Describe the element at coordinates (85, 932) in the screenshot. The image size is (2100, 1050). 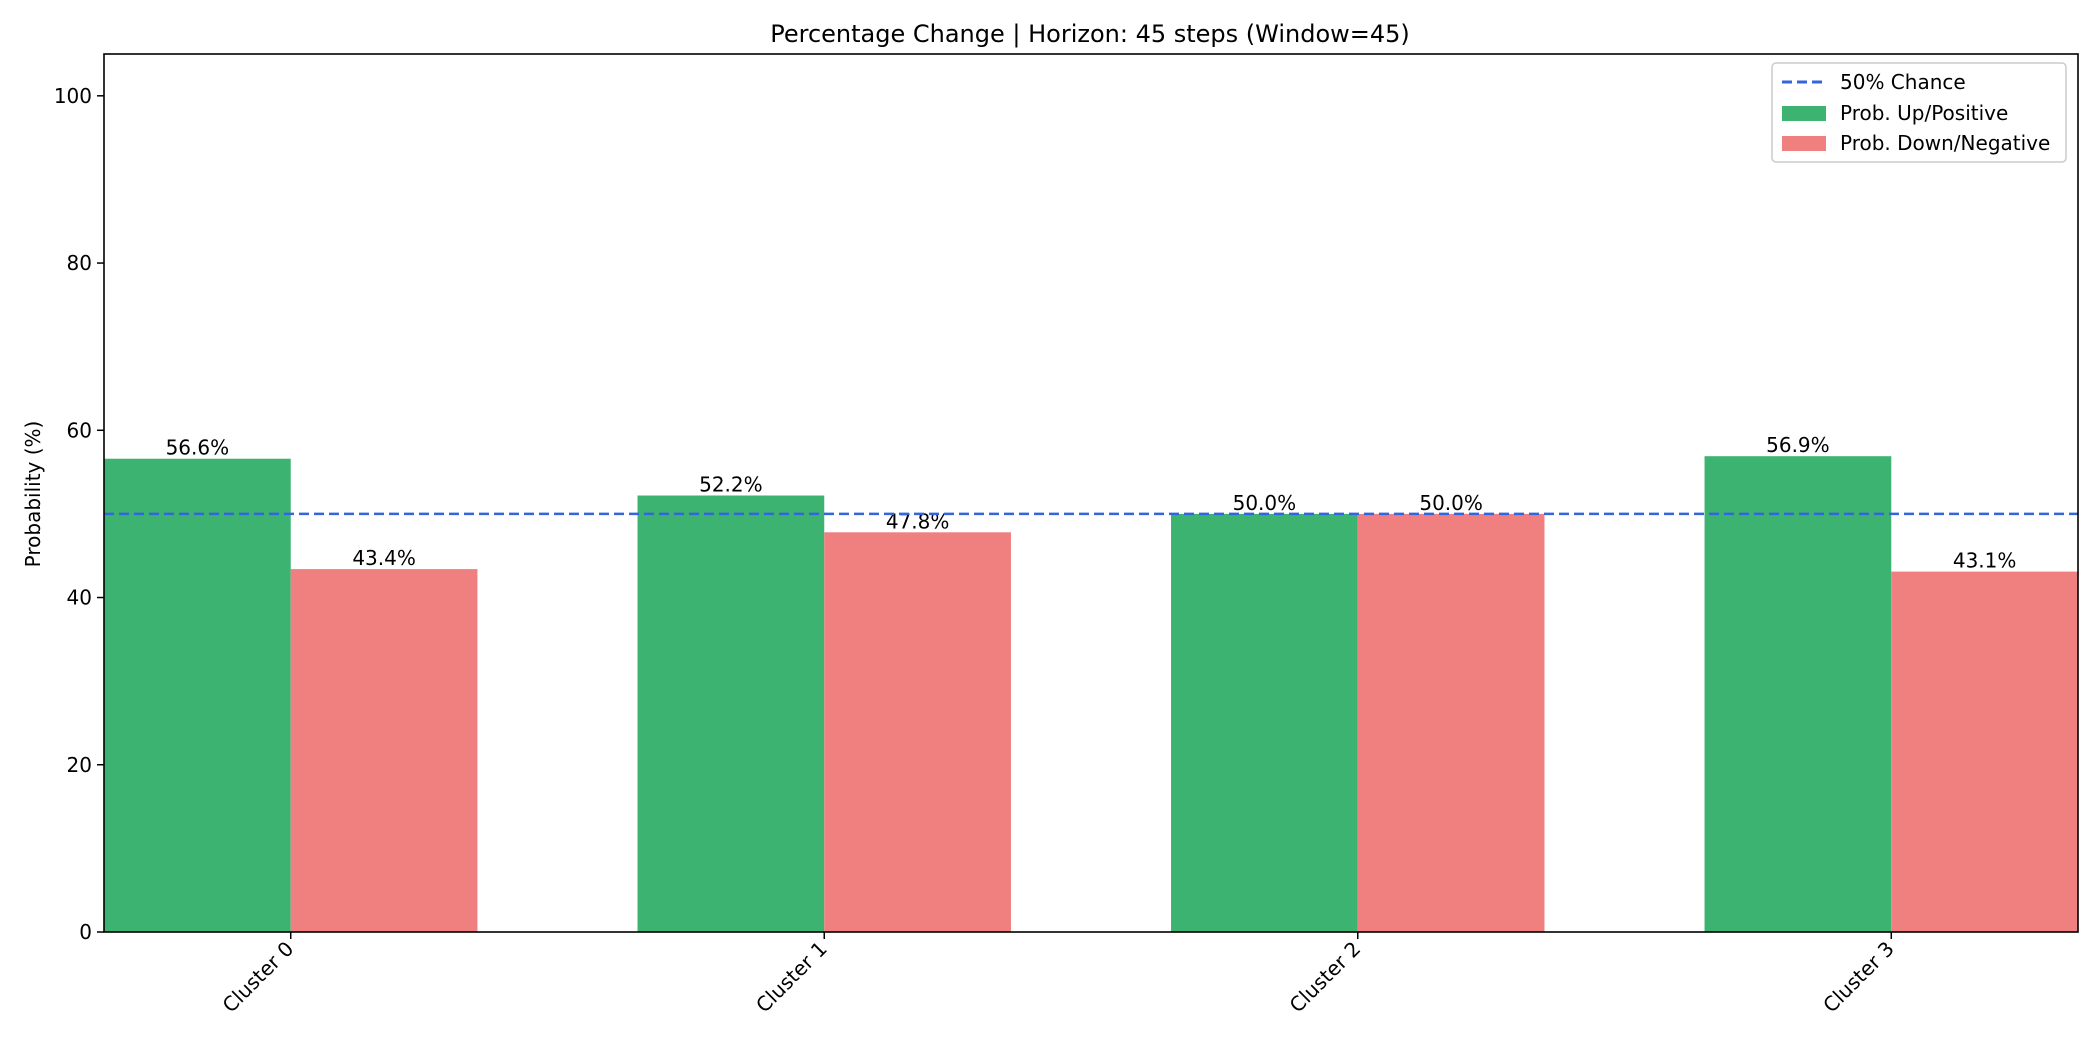
I see `y-tick-label-0: 0` at that location.